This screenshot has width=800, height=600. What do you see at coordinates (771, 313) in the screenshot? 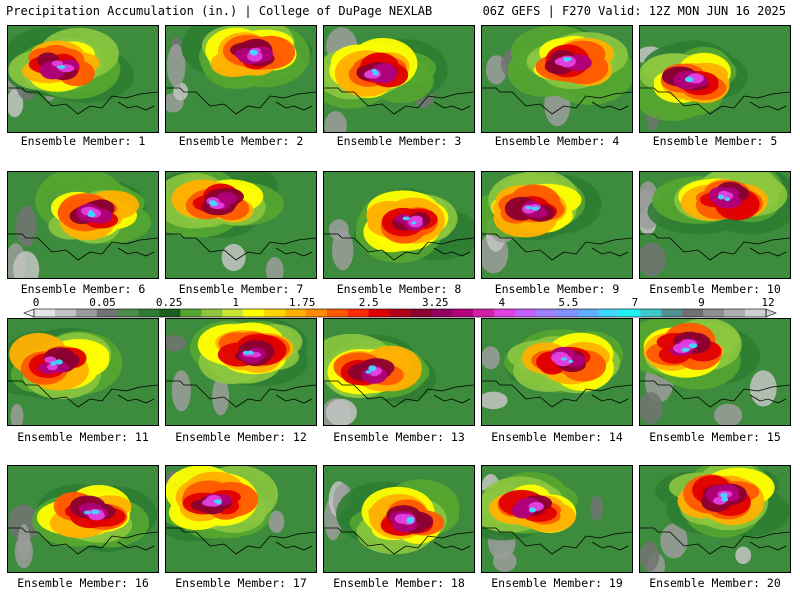
I see `colorbar-max-arrow` at bounding box center [771, 313].